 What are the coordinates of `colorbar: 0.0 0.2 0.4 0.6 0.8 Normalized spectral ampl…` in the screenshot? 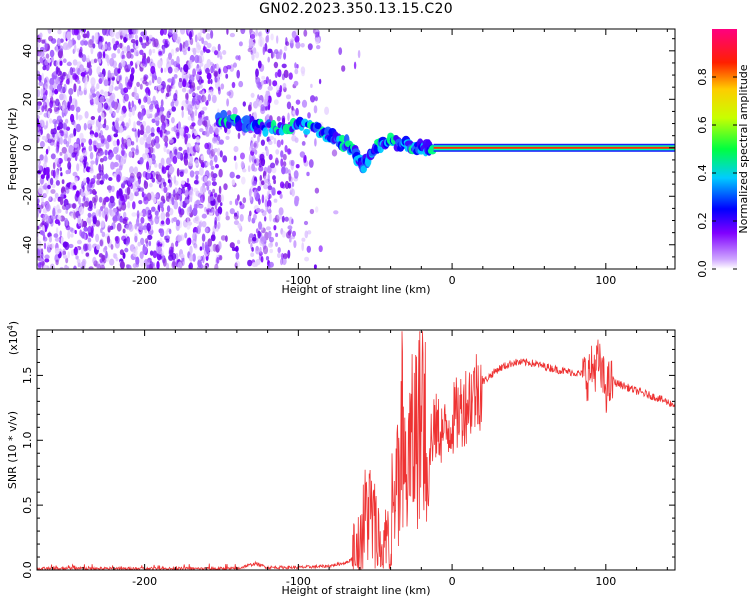 It's located at (723, 153).